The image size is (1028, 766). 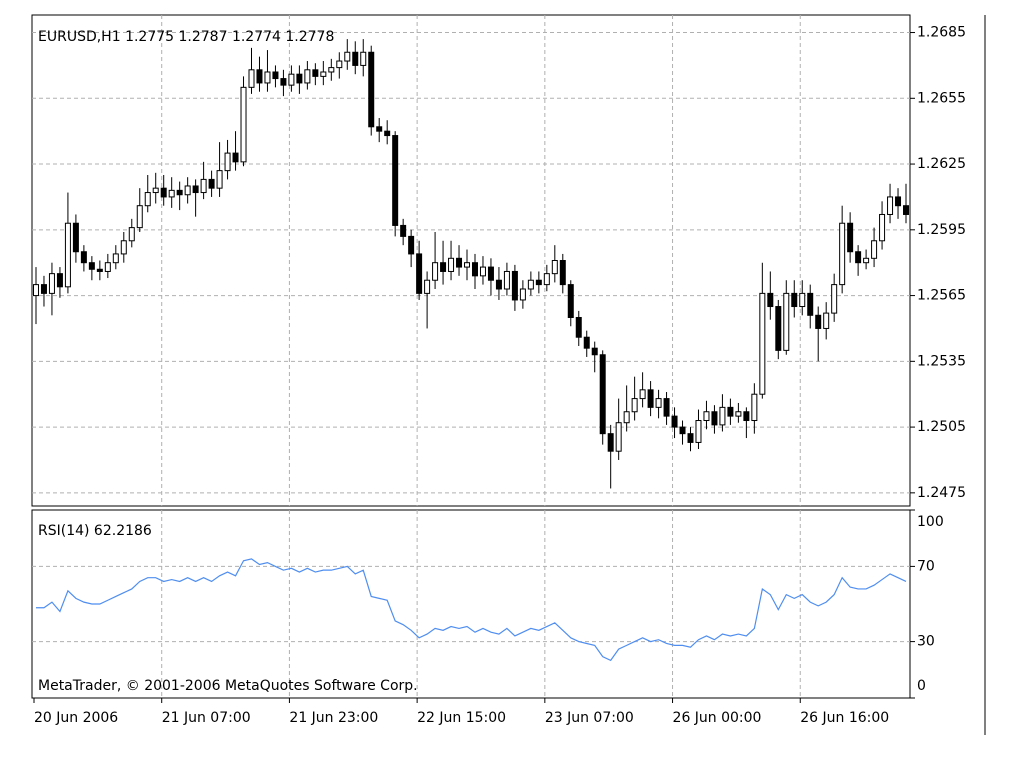 What do you see at coordinates (717, 718) in the screenshot?
I see `x-tick-label: 26 Jun 00:00` at bounding box center [717, 718].